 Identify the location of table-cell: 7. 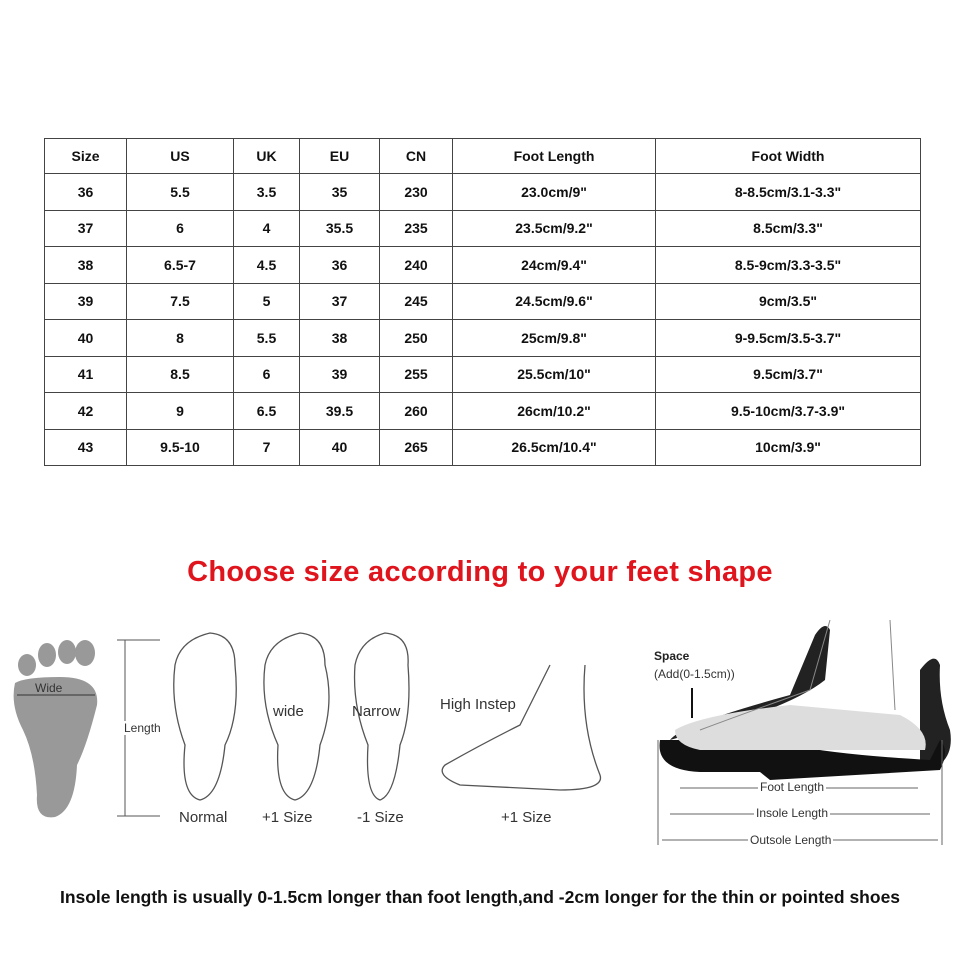
(266, 447).